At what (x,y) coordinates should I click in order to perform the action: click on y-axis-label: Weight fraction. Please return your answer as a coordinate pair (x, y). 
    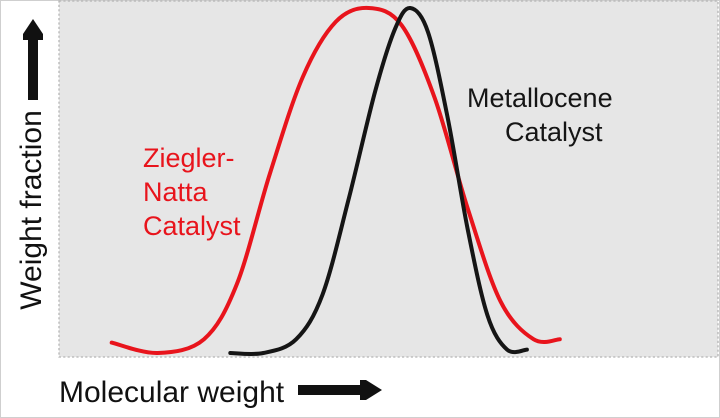
    Looking at the image, I should click on (31, 210).